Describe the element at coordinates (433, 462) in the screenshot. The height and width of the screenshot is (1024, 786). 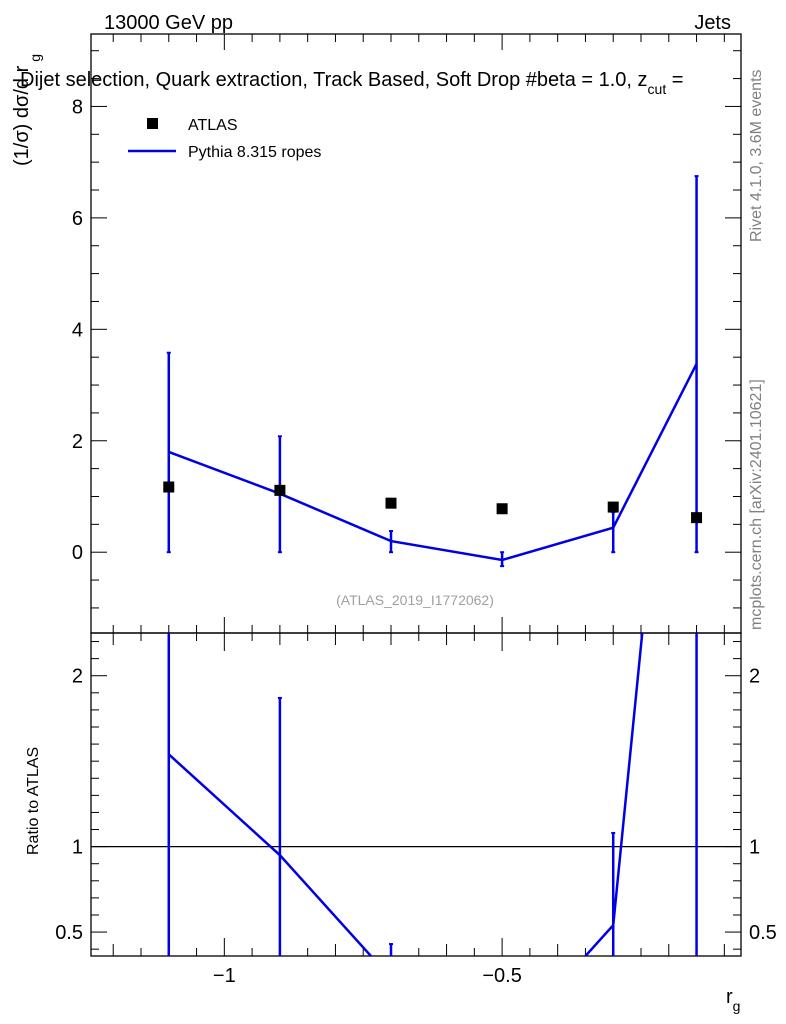
I see `mc-line` at that location.